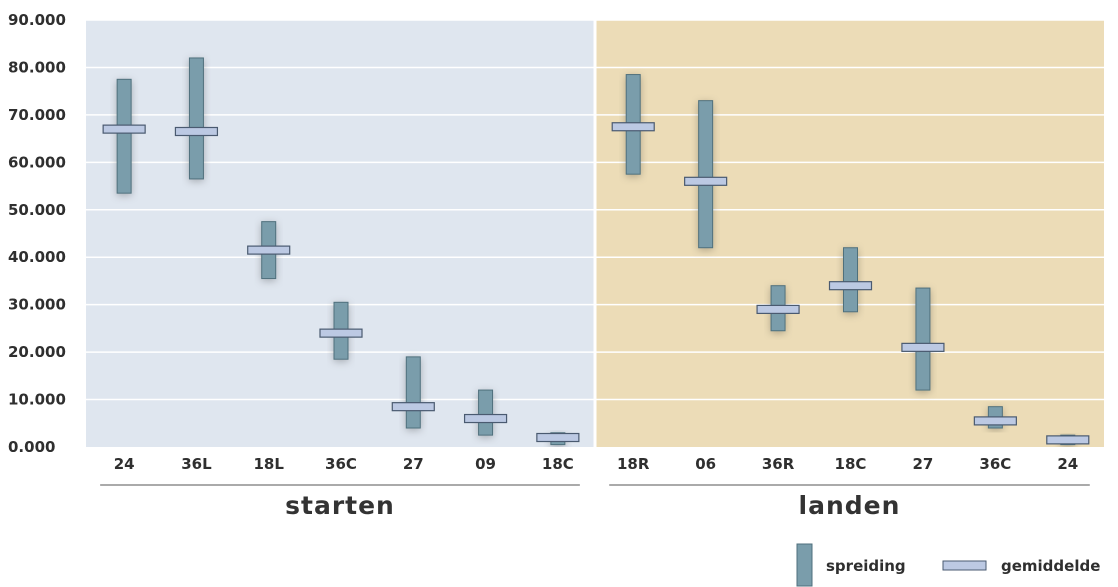 The height and width of the screenshot is (587, 1118). I want to click on y-tick-label: 40.000, so click(37, 257).